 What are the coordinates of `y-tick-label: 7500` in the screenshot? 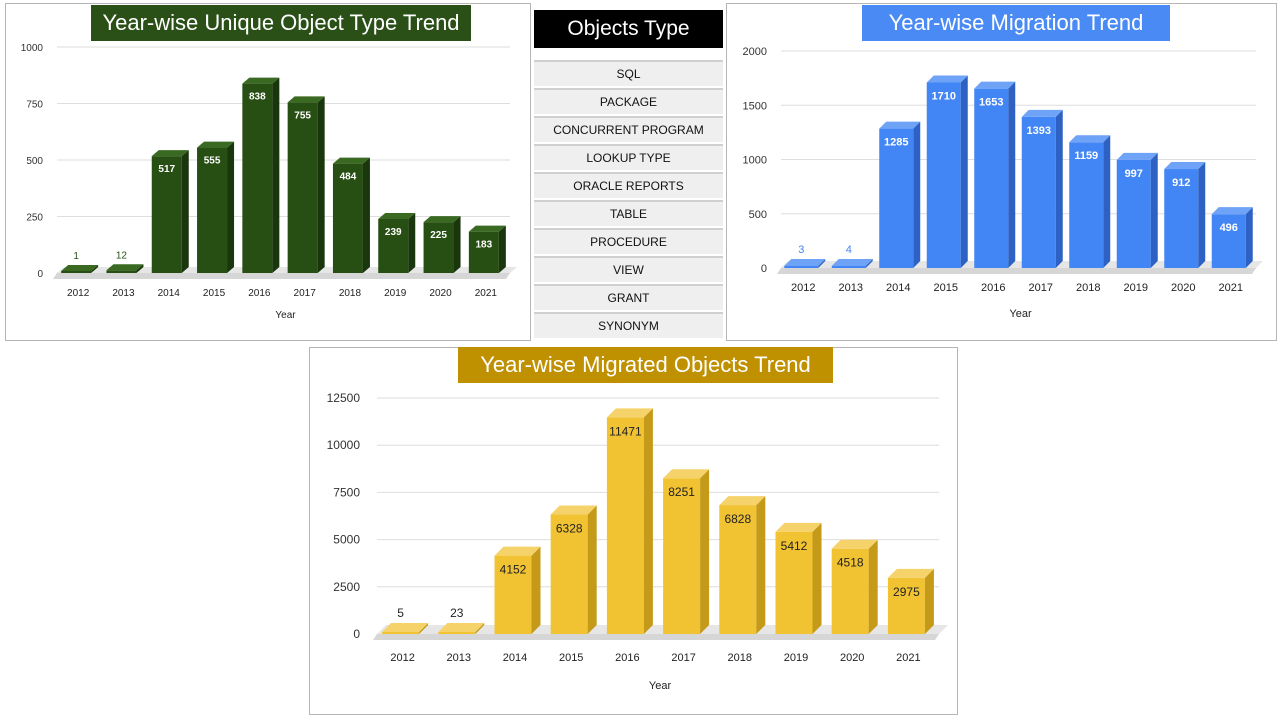 It's located at (346, 492).